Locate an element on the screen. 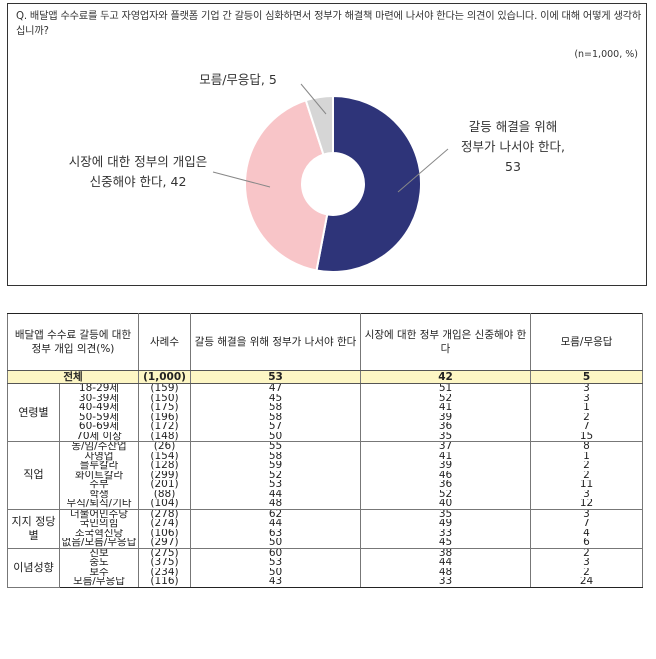 This screenshot has height=659, width=656. pie-label-2: 모름/무응답, 5 is located at coordinates (238, 79).